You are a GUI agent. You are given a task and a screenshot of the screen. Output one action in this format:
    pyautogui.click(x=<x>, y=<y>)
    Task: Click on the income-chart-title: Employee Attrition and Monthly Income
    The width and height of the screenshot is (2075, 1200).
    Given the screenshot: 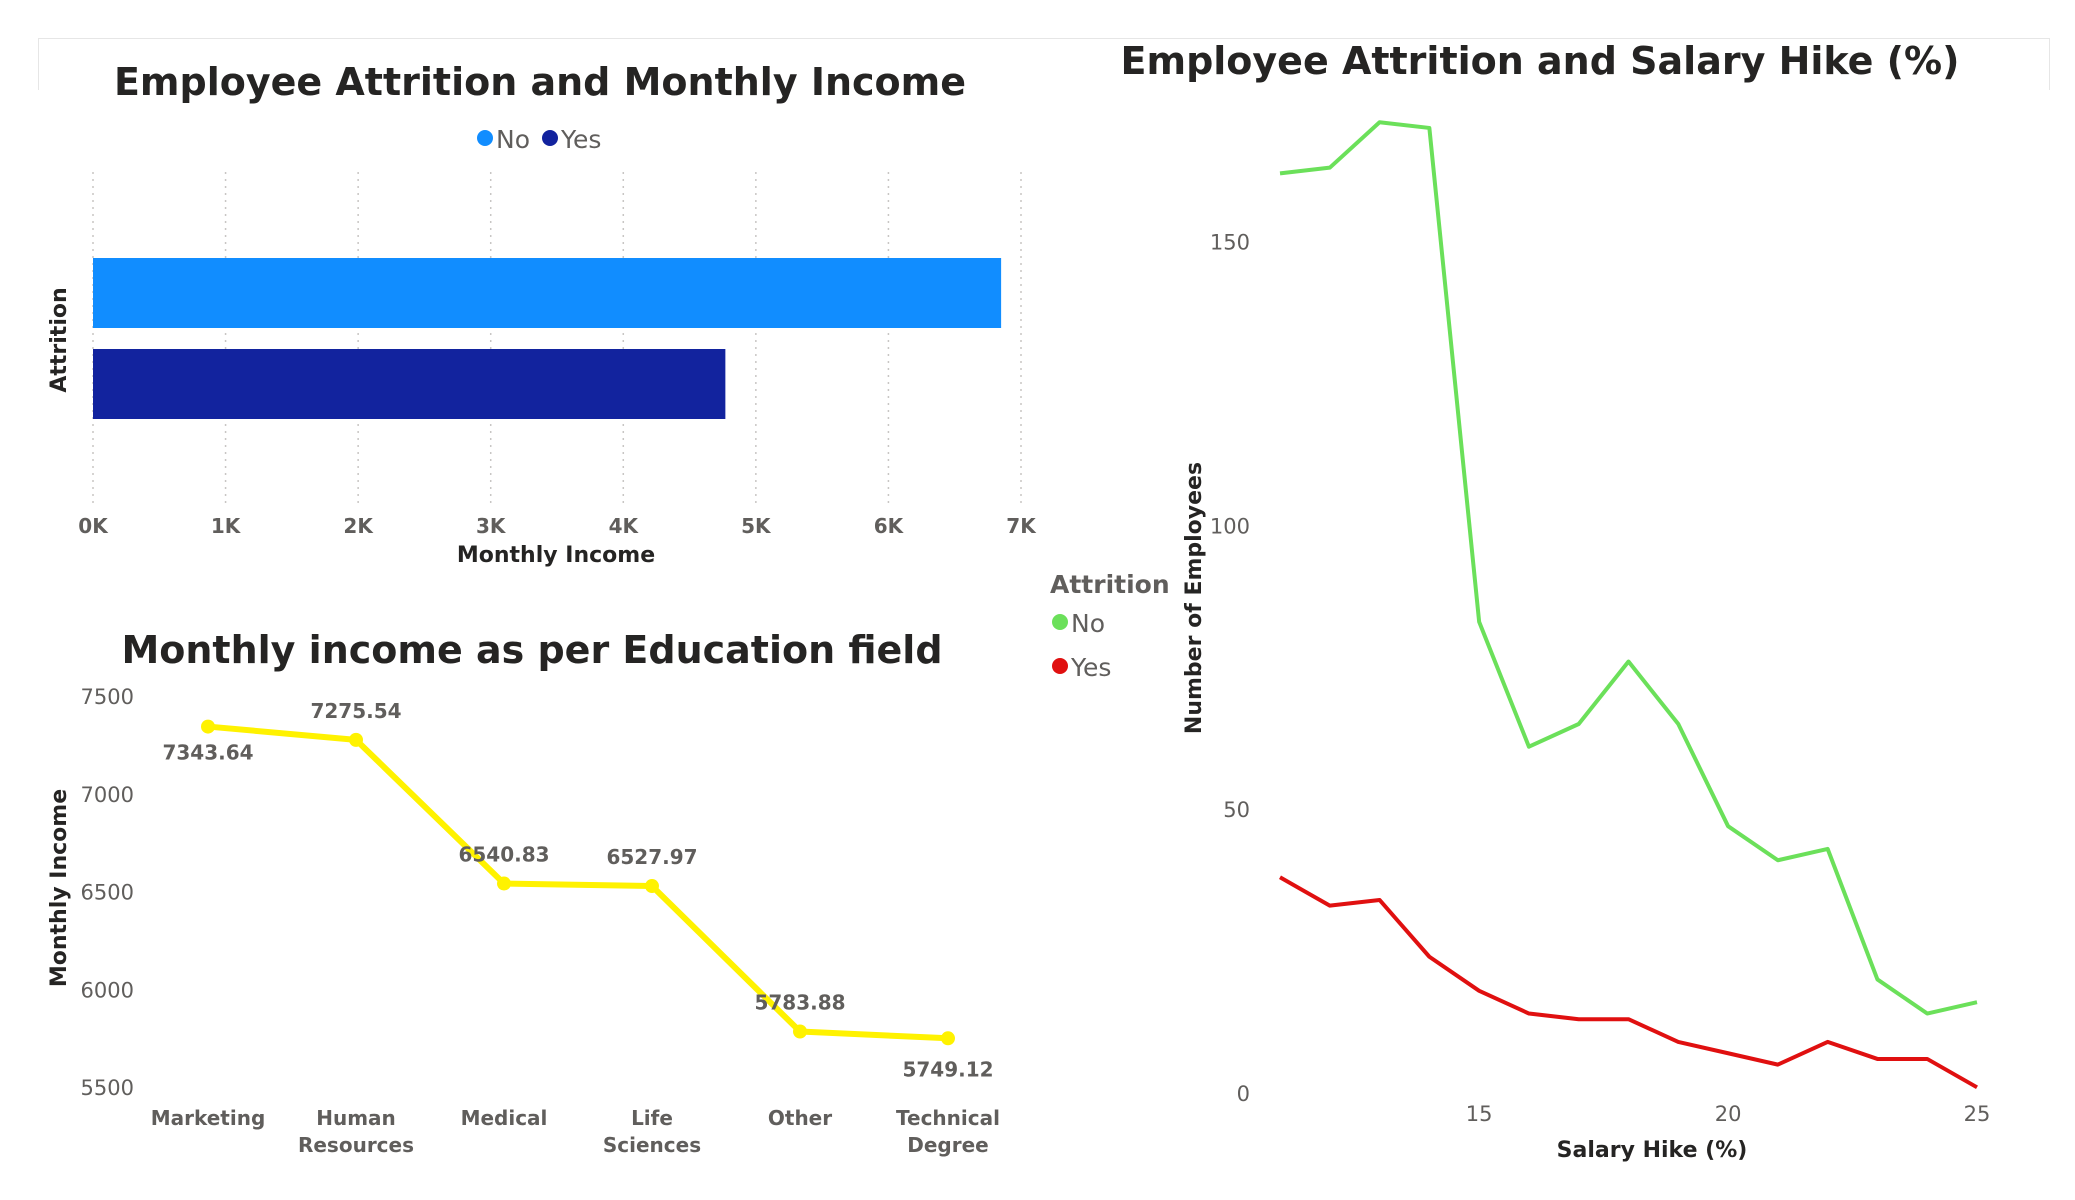 What is the action you would take?
    pyautogui.click(x=540, y=82)
    